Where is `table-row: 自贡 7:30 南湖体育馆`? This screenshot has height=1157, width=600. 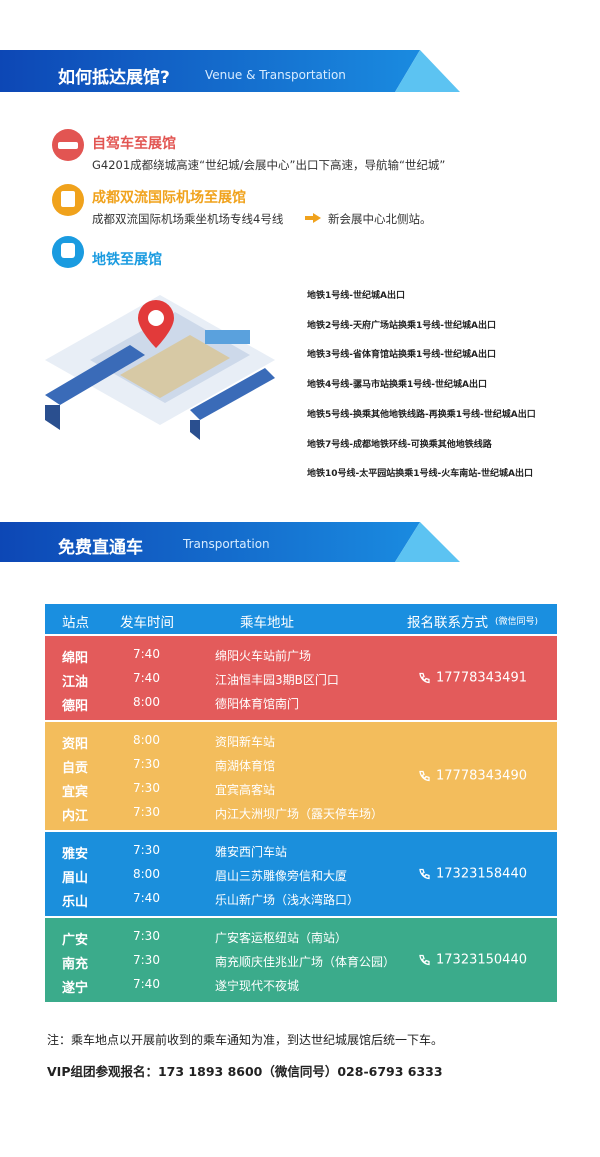
table-row: 自贡 7:30 南湖体育馆 is located at coordinates (301, 764).